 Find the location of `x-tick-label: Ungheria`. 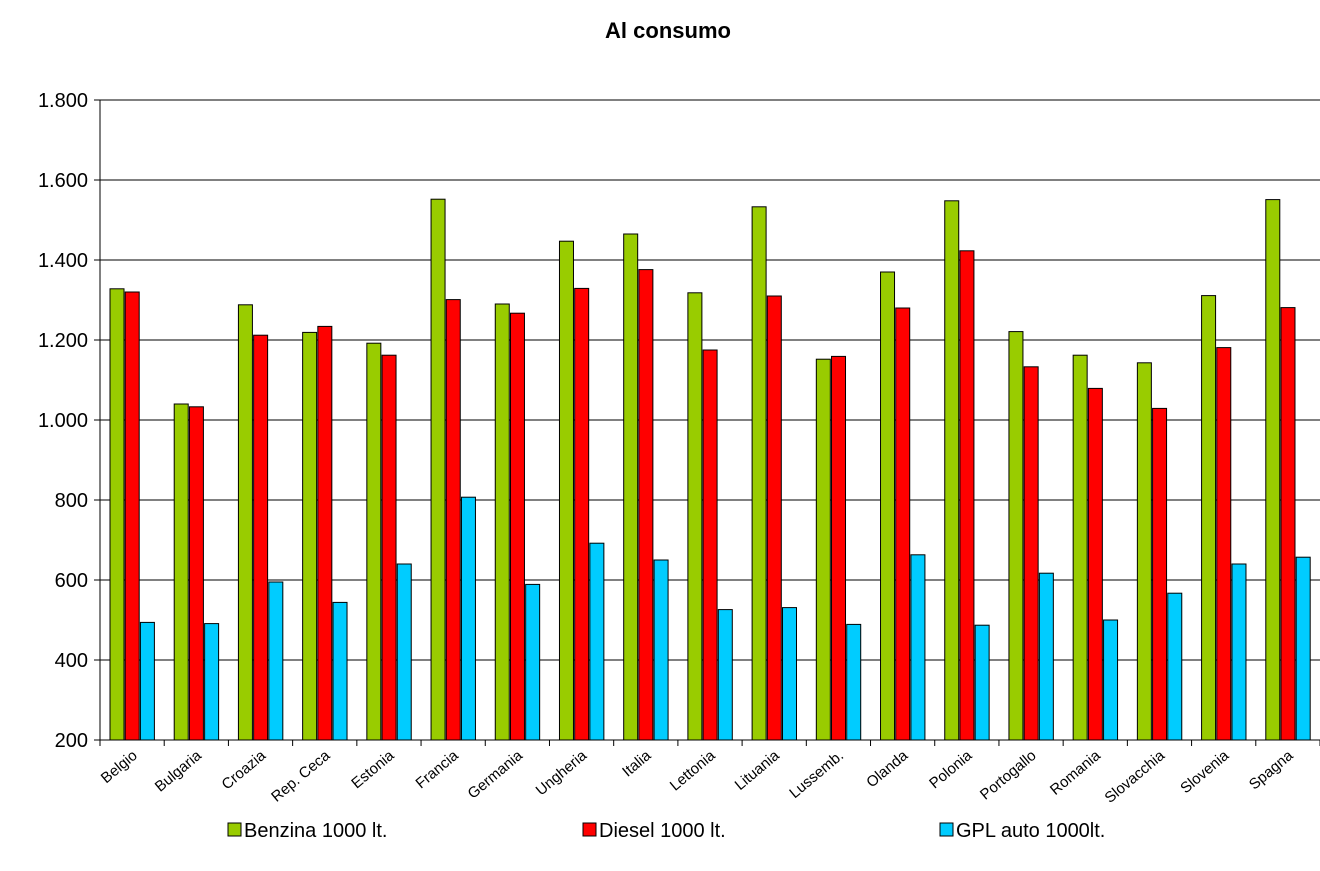

x-tick-label: Ungheria is located at coordinates (562, 773).